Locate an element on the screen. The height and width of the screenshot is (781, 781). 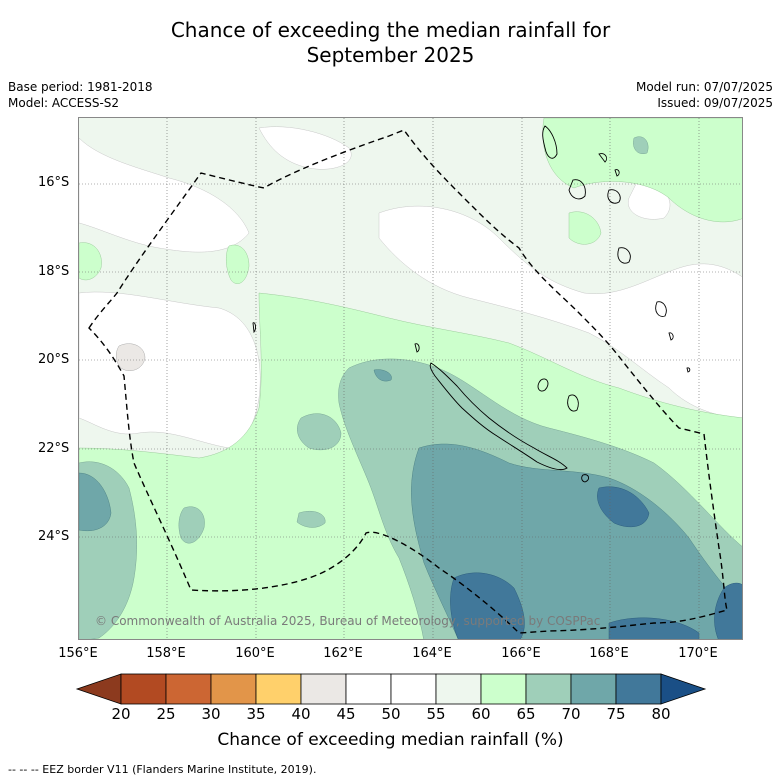
vanuatu-malakula is located at coordinates (577, 189).